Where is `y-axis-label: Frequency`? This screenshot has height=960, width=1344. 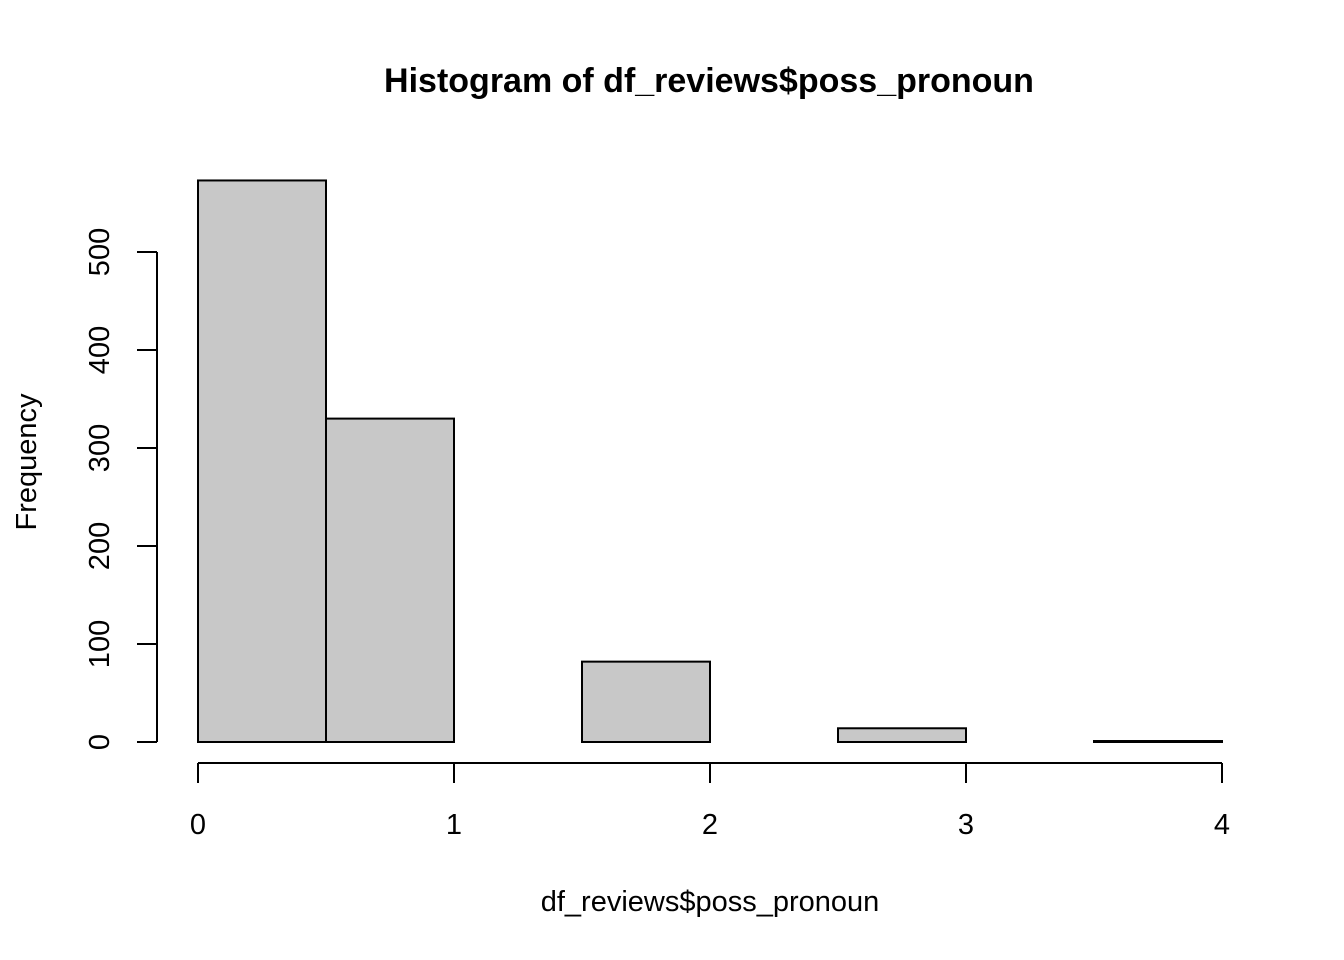
y-axis-label: Frequency is located at coordinates (27, 462).